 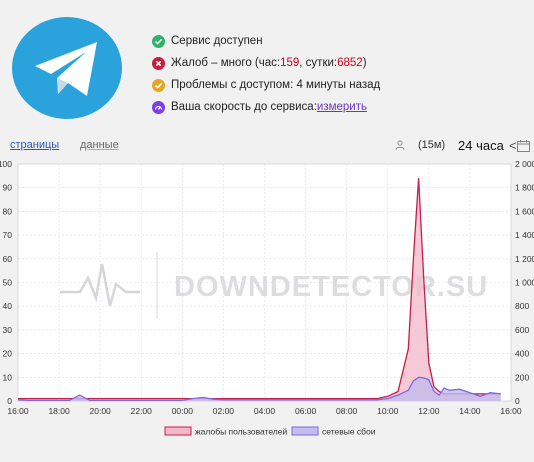 I want to click on watermark-text: DOWNDETECTOR.SU, so click(x=331, y=287).